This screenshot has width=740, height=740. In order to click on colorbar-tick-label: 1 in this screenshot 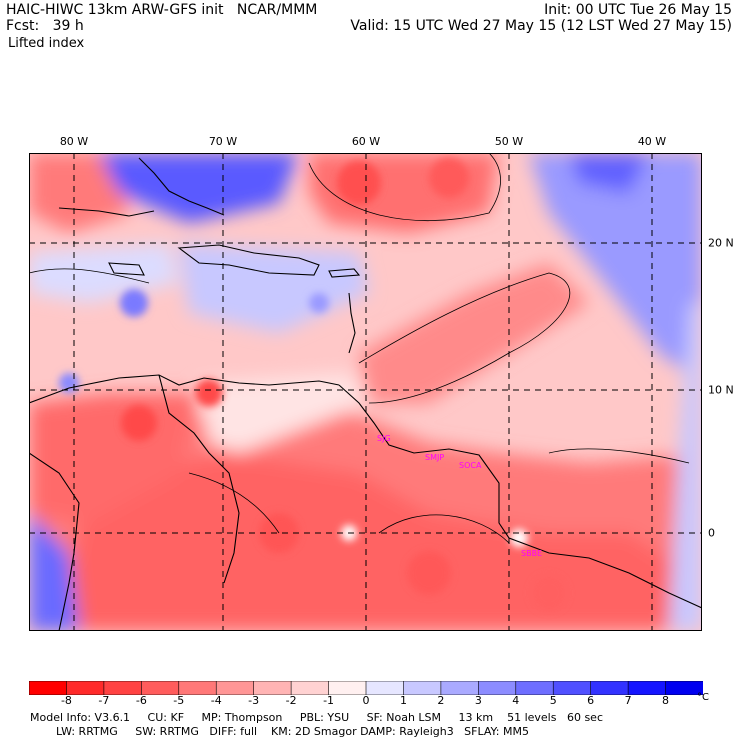, I will do `click(403, 700)`.